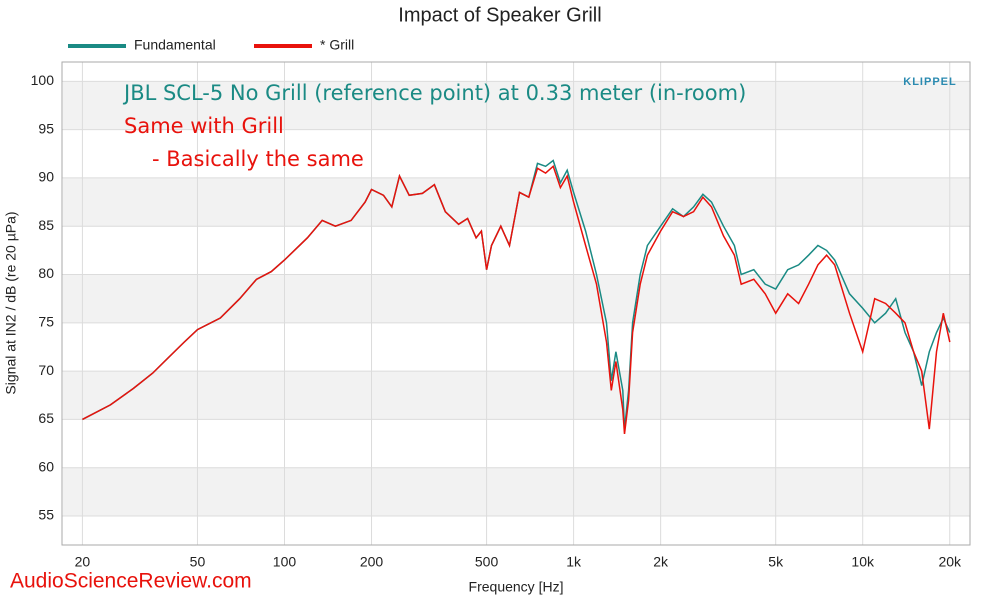  I want to click on x-tick-label: 500, so click(487, 562).